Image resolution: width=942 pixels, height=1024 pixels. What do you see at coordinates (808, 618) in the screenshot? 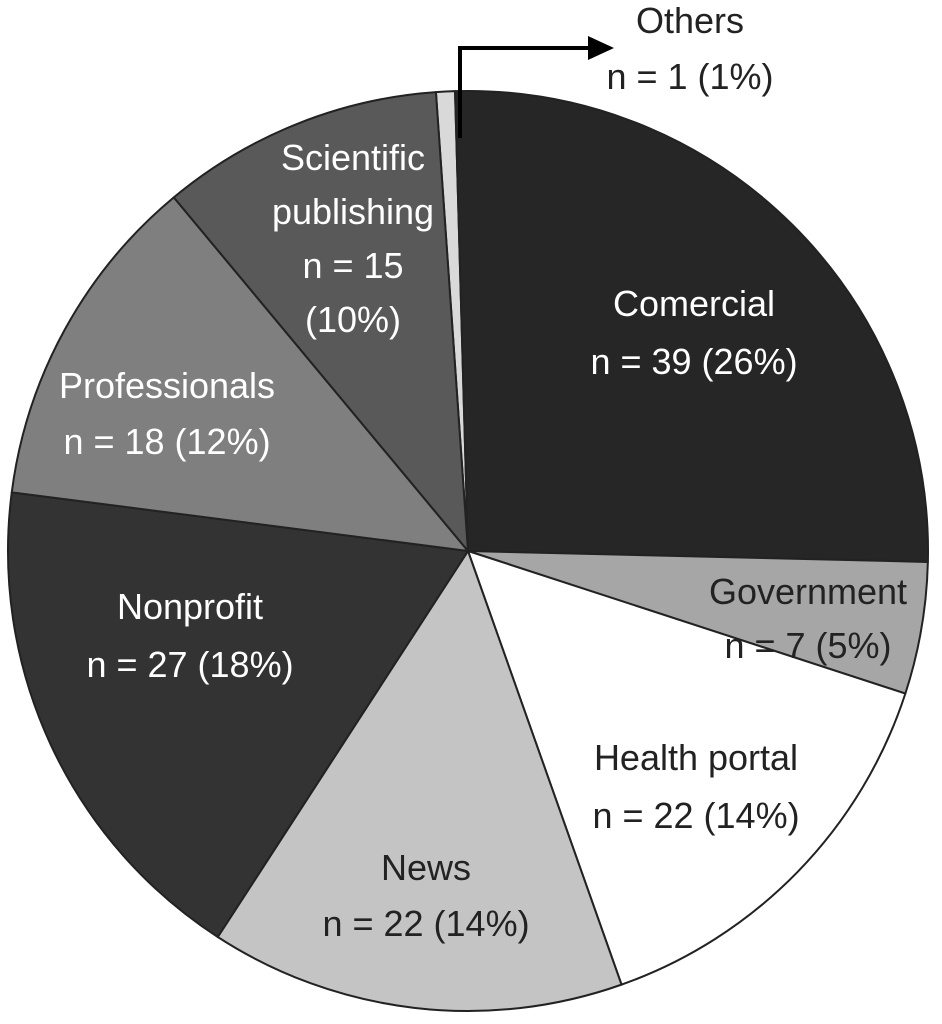
I see `label-government: Government n = 7 (5%)` at bounding box center [808, 618].